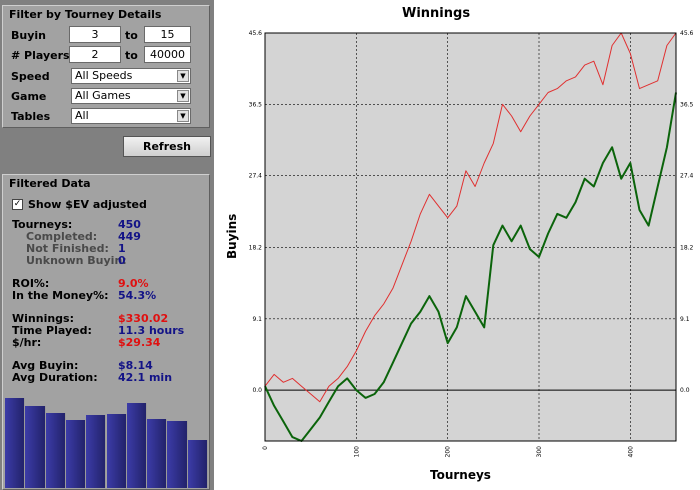 The width and height of the screenshot is (700, 490). Describe the element at coordinates (76, 260) in the screenshot. I see `unknown-buyin-label: Unknown Buyin:` at that location.